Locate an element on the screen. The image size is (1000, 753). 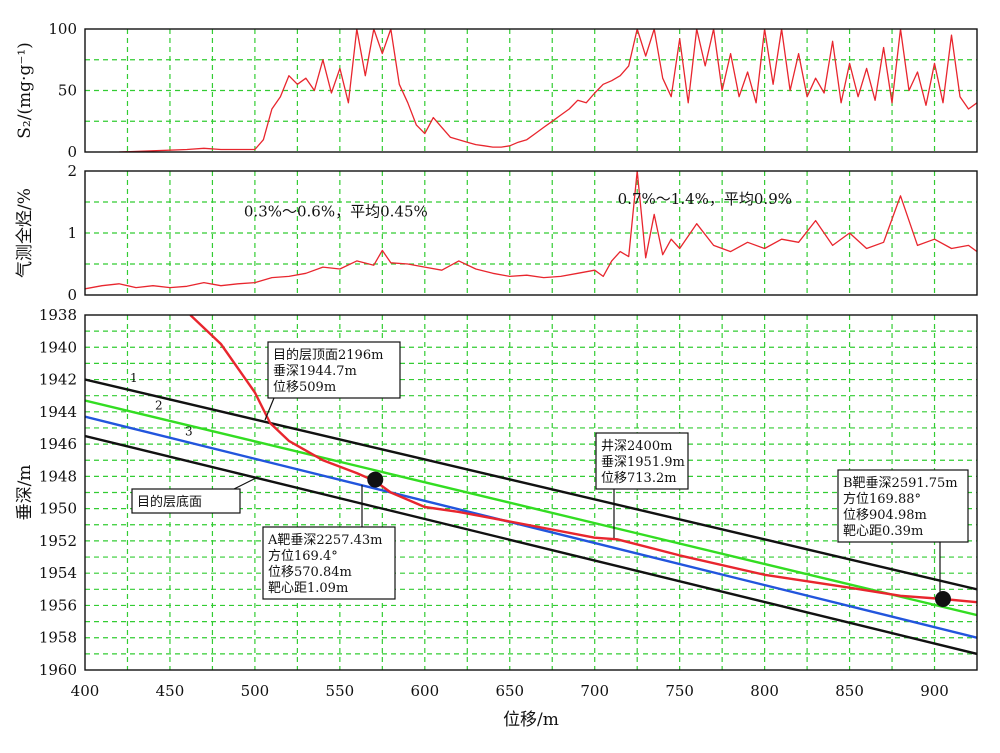
y-tick-label: 2 is located at coordinates (72, 171).